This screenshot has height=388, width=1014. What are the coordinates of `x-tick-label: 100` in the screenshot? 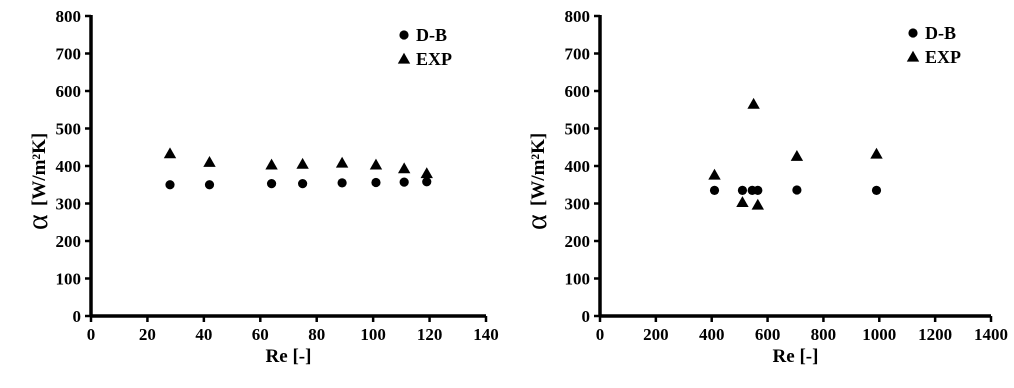 It's located at (373, 334).